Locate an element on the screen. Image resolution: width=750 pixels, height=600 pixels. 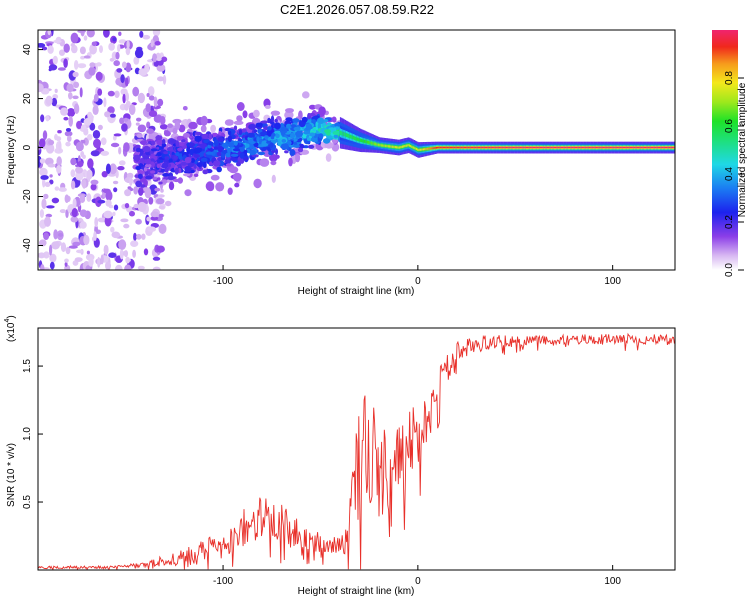
snr-y-tick-label: 0.5 is located at coordinates (27, 502).